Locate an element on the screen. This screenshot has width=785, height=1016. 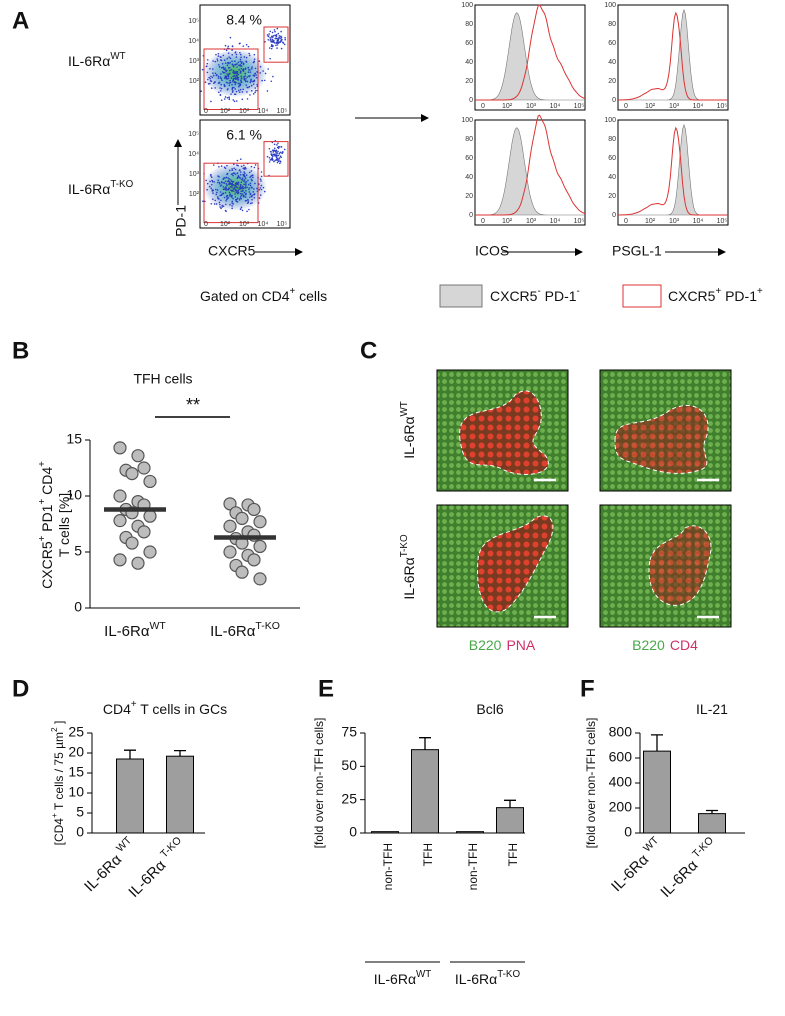
flow-x-tick: 10⁵ is located at coordinates (282, 224).